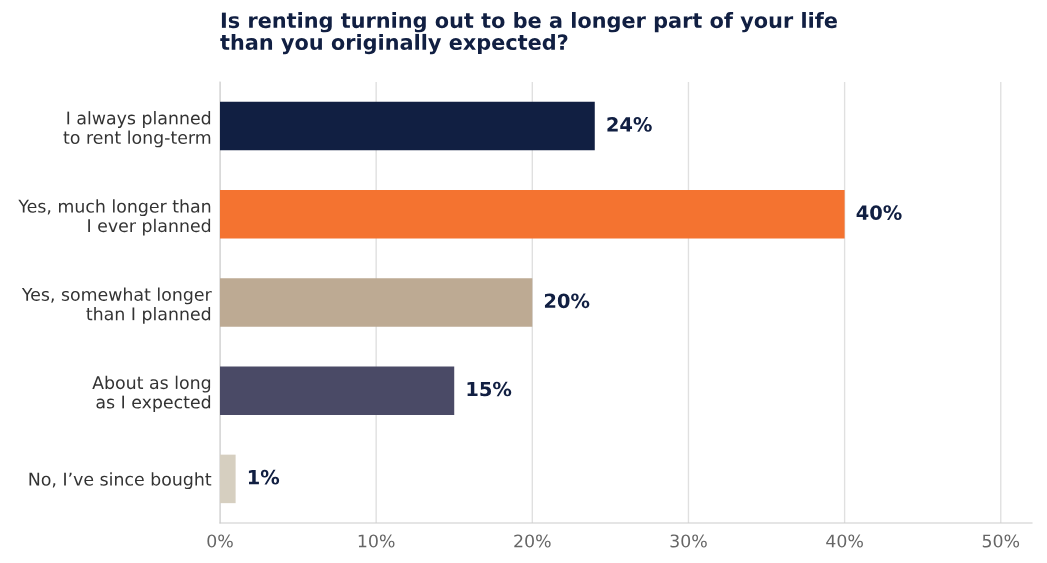  What do you see at coordinates (489, 389) in the screenshot?
I see `data-label: 15%` at bounding box center [489, 389].